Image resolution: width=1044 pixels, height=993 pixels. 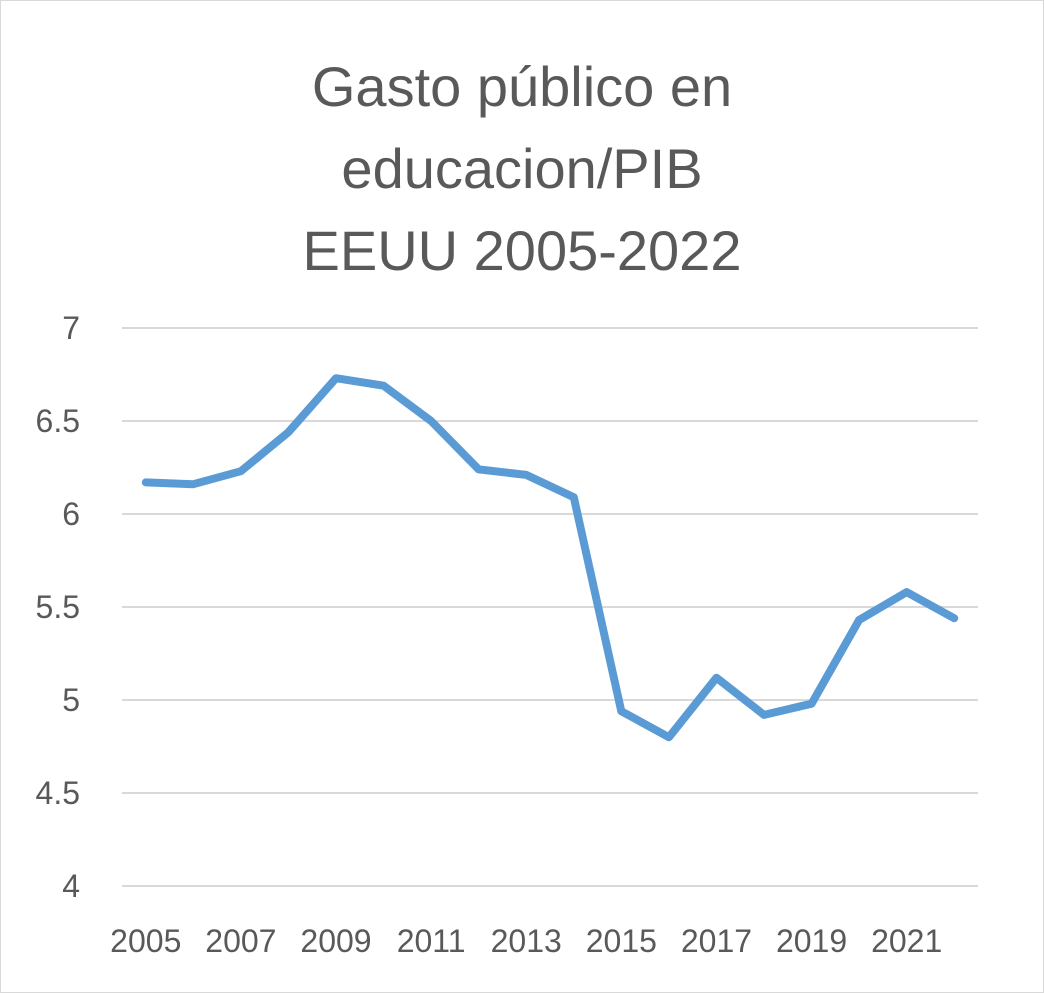 What do you see at coordinates (58, 421) in the screenshot?
I see `y-tick-label: 6.5` at bounding box center [58, 421].